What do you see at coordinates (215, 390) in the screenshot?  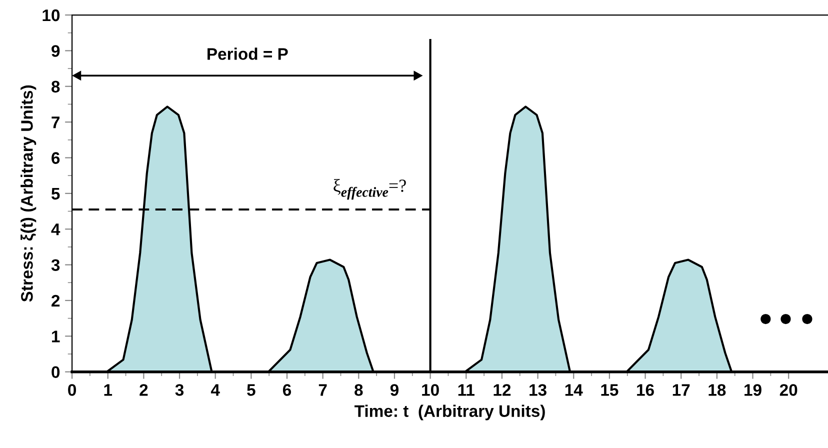 I see `x-tick-label: 4` at bounding box center [215, 390].